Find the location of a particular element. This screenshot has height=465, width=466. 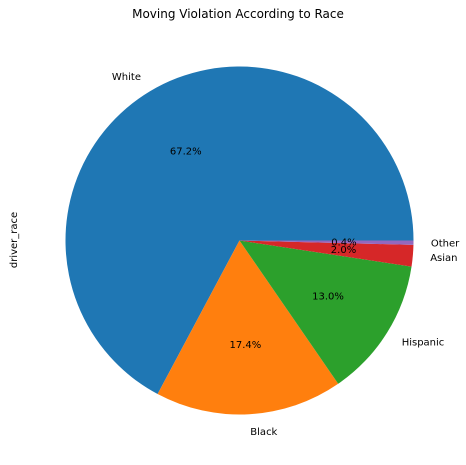

category-label-asian: Asian is located at coordinates (443, 258).